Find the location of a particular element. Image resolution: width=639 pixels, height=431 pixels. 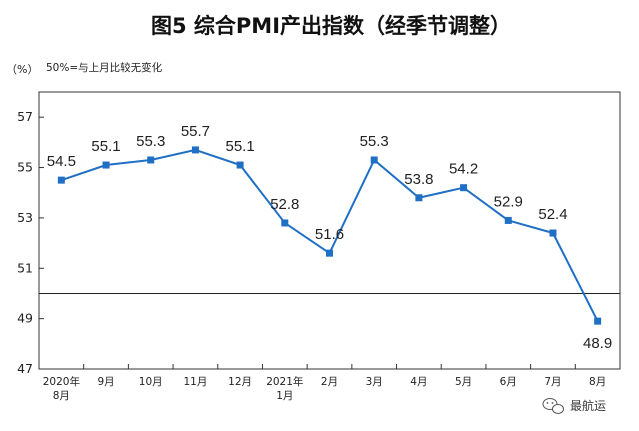

data-label: 53.8 is located at coordinates (418, 179).